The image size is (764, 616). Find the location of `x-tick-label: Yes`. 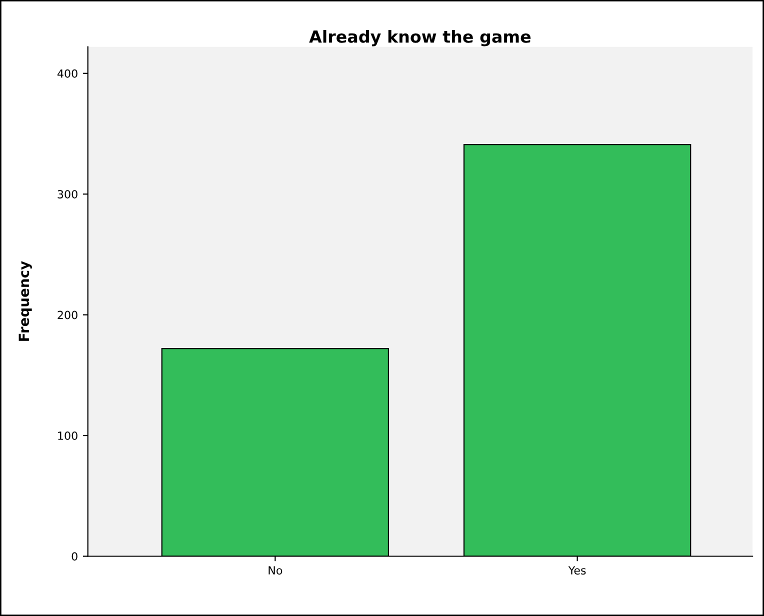

x-tick-label: Yes is located at coordinates (577, 570).